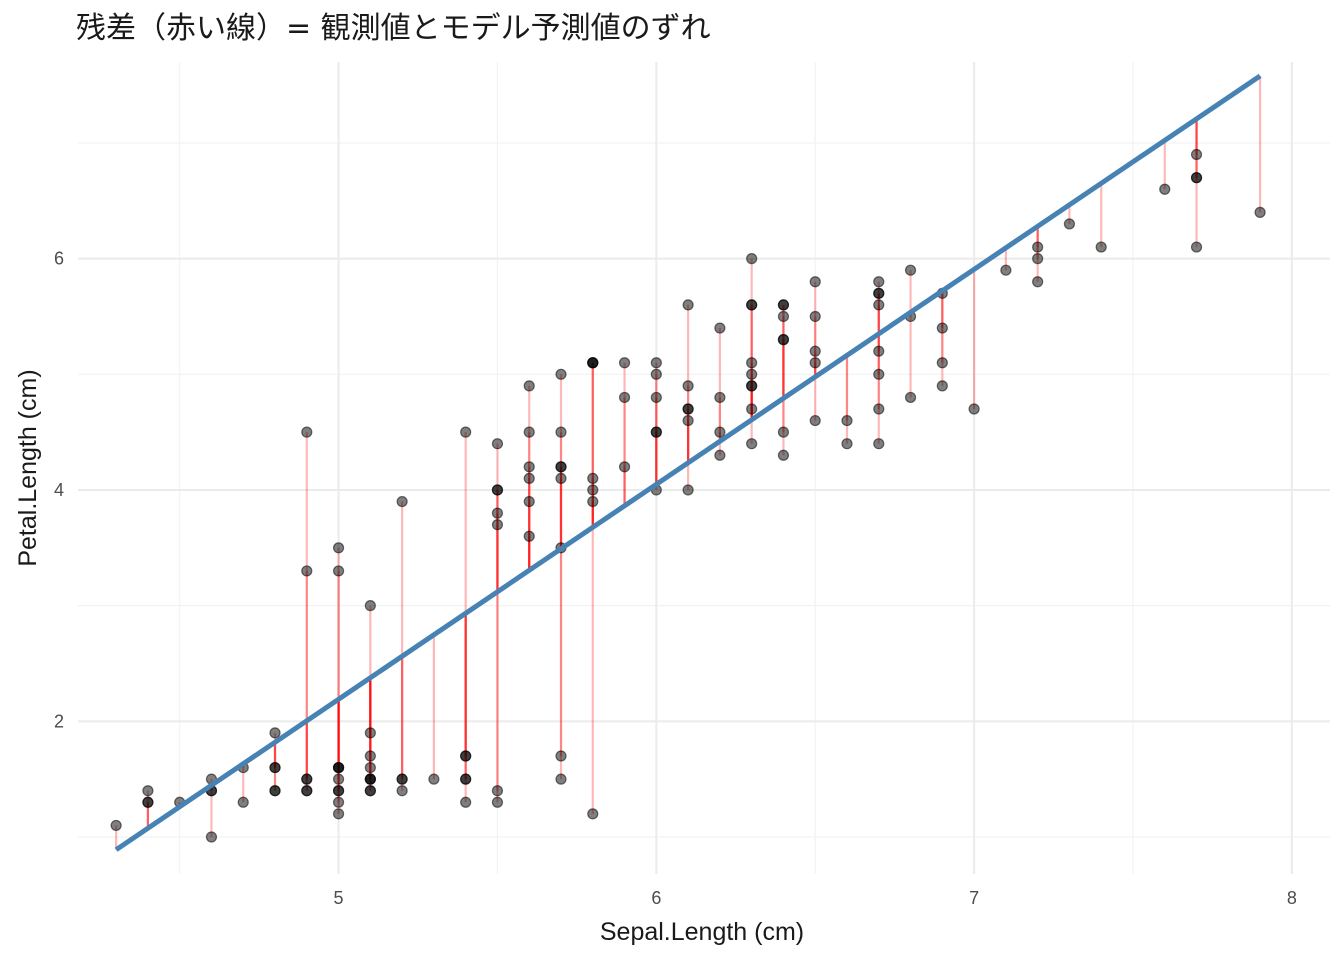  Describe the element at coordinates (815, 898) in the screenshot. I see `x-axis-ticks: 5 6 7 8` at that location.